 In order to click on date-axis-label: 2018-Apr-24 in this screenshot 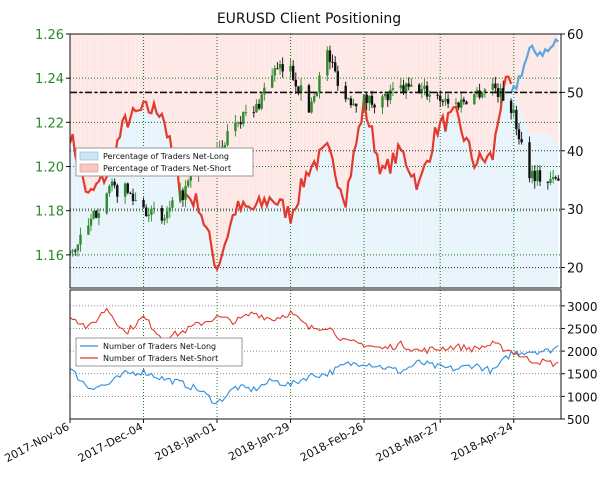, I will do `click(482, 441)`.